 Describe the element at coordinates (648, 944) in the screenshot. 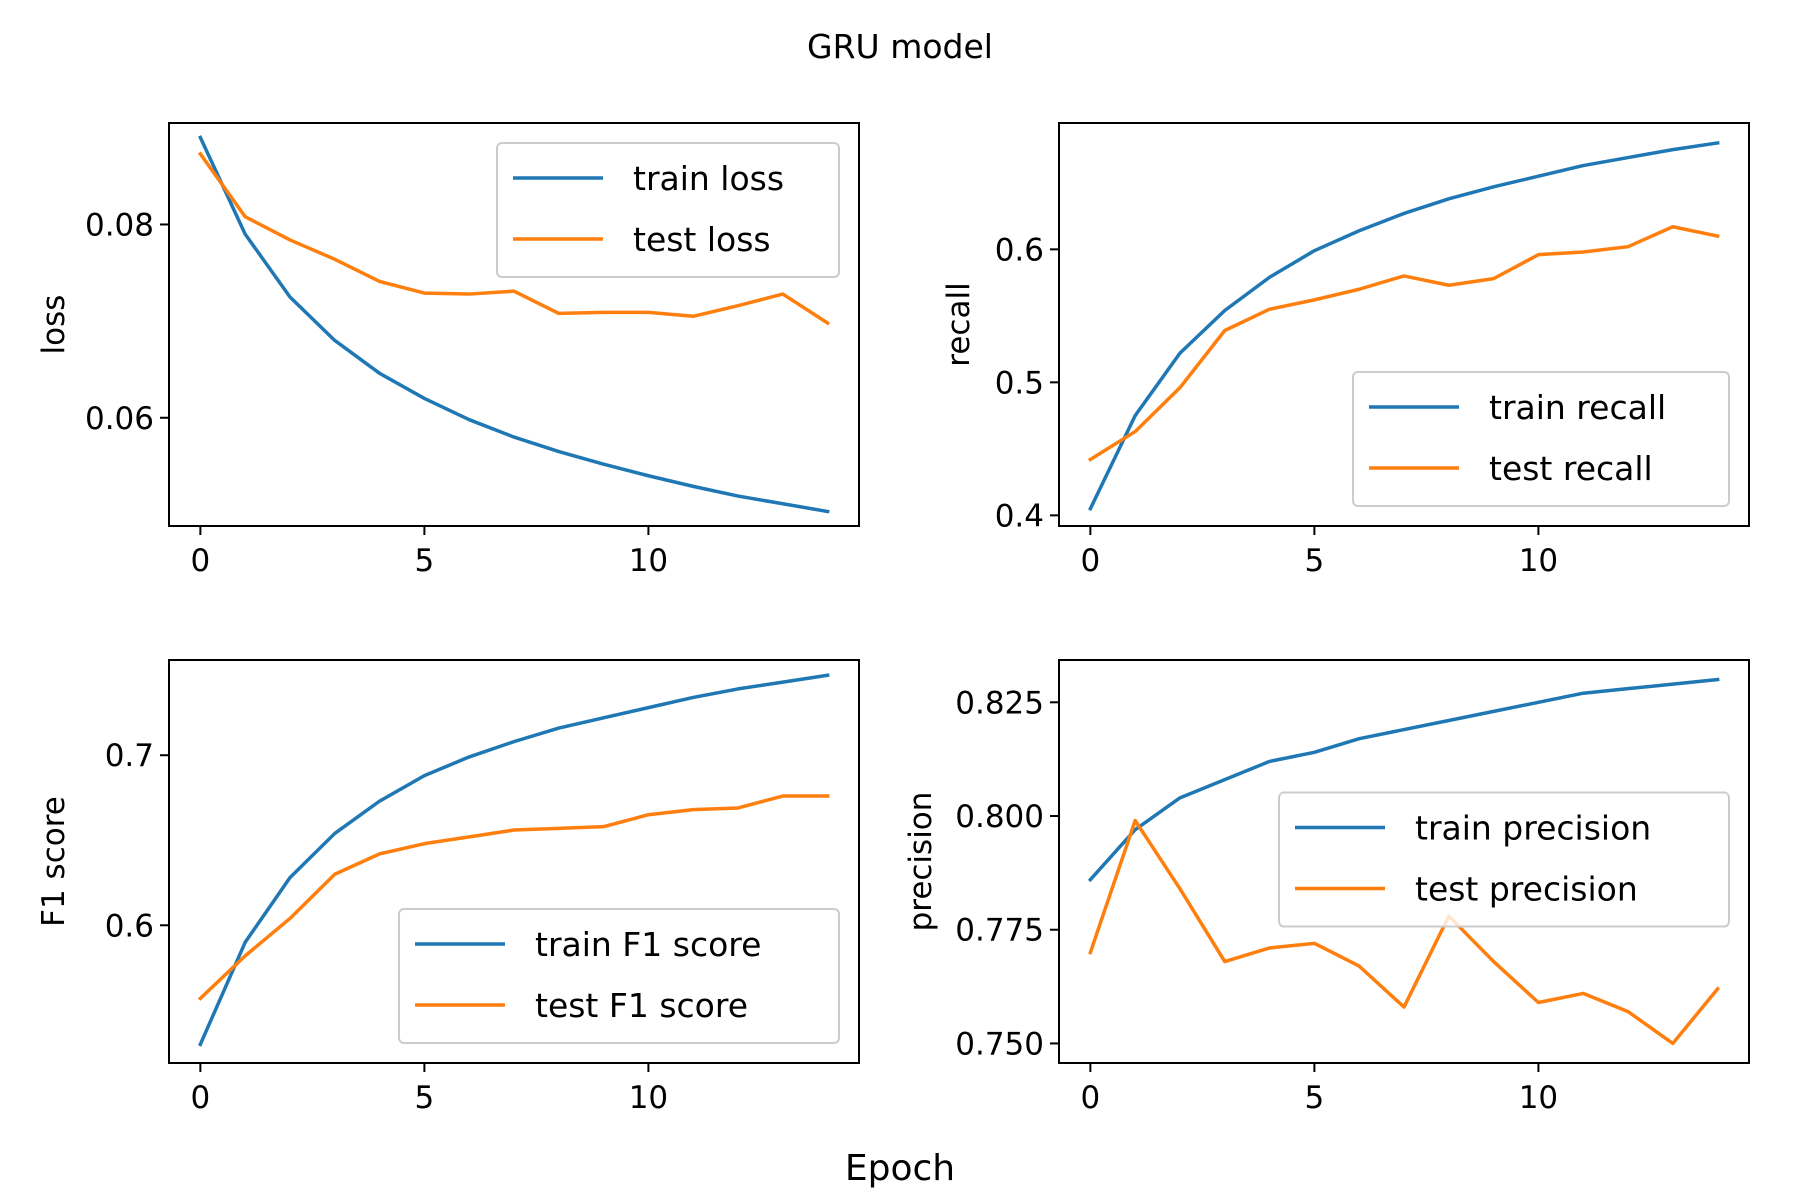

I see `legend-label: train F1 score` at that location.